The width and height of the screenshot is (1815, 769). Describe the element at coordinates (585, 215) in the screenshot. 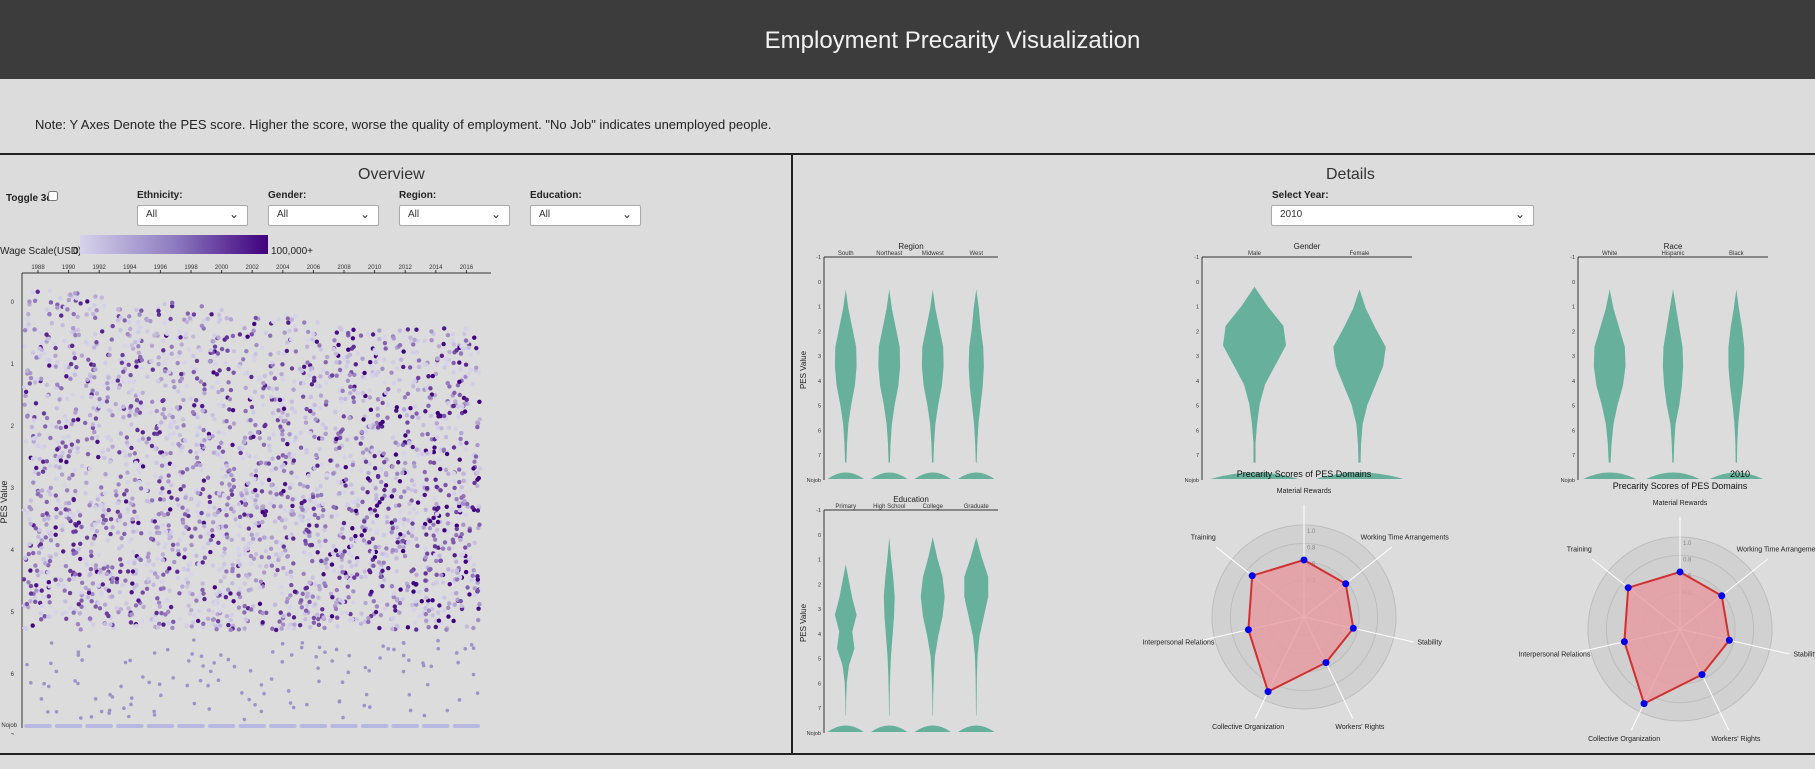

I see `education-select: All ⌄` at that location.